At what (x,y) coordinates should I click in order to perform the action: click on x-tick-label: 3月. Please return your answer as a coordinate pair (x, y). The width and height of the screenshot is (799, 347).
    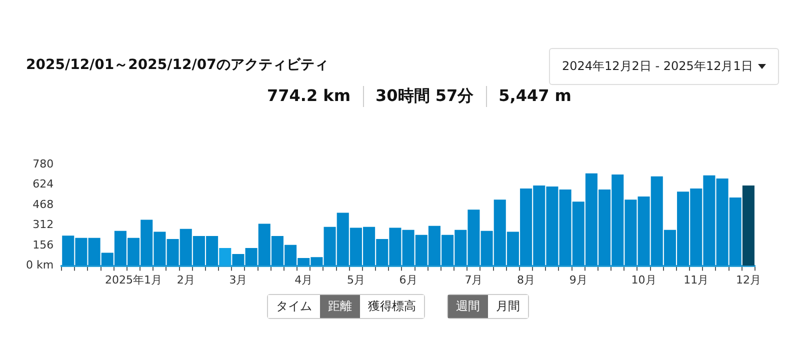
    Looking at the image, I should click on (238, 279).